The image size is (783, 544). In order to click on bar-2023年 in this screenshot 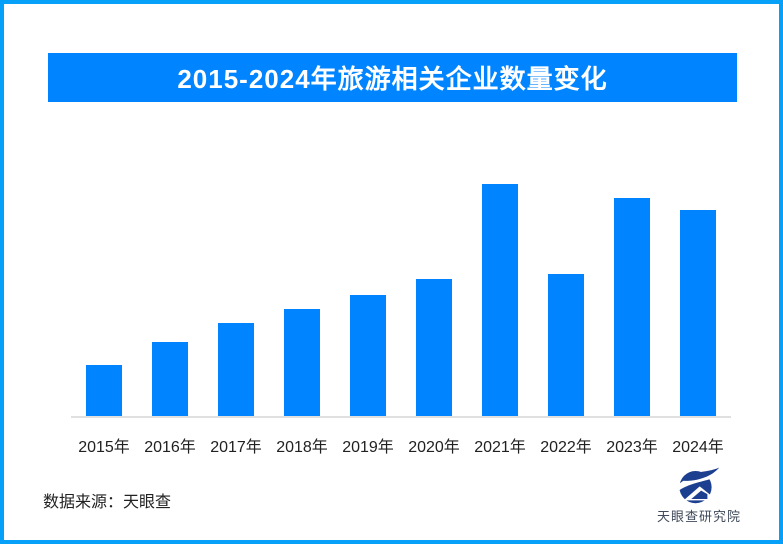, I will do `click(632, 306)`.